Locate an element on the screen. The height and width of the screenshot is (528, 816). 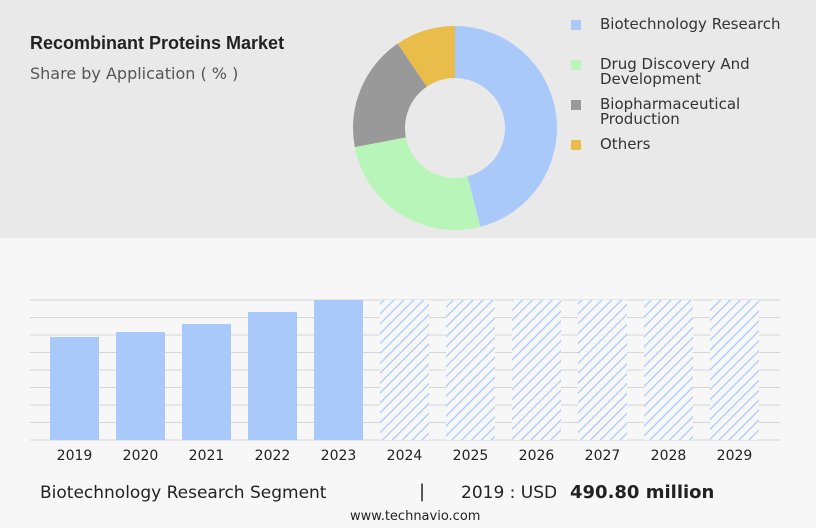
x-tick-label: 2027 is located at coordinates (603, 456).